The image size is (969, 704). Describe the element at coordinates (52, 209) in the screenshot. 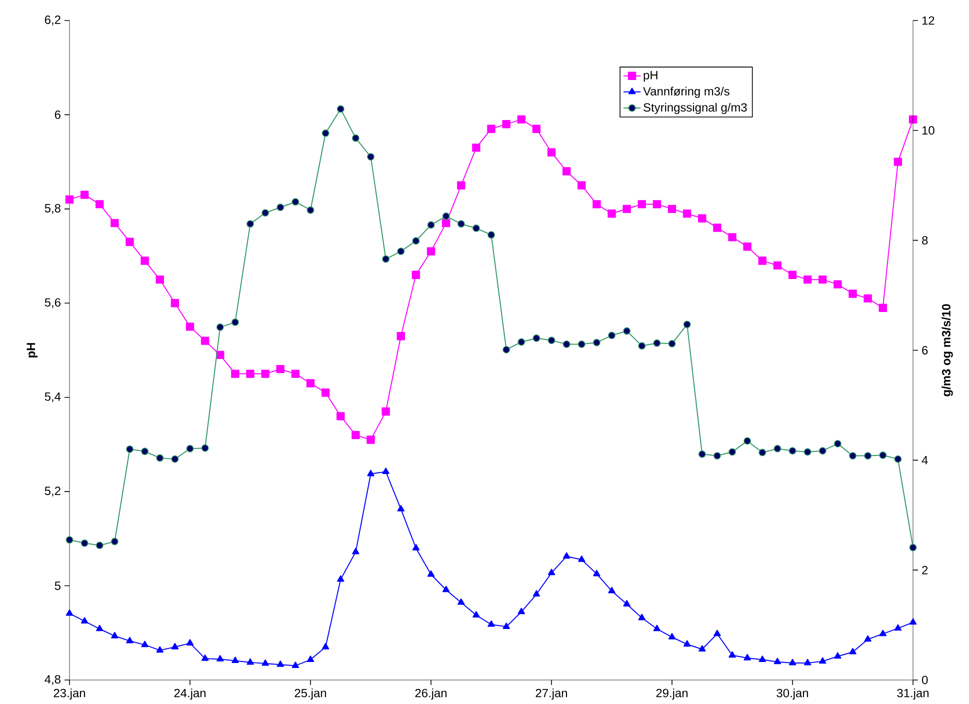

I see `y-tick-label: 5,8` at that location.